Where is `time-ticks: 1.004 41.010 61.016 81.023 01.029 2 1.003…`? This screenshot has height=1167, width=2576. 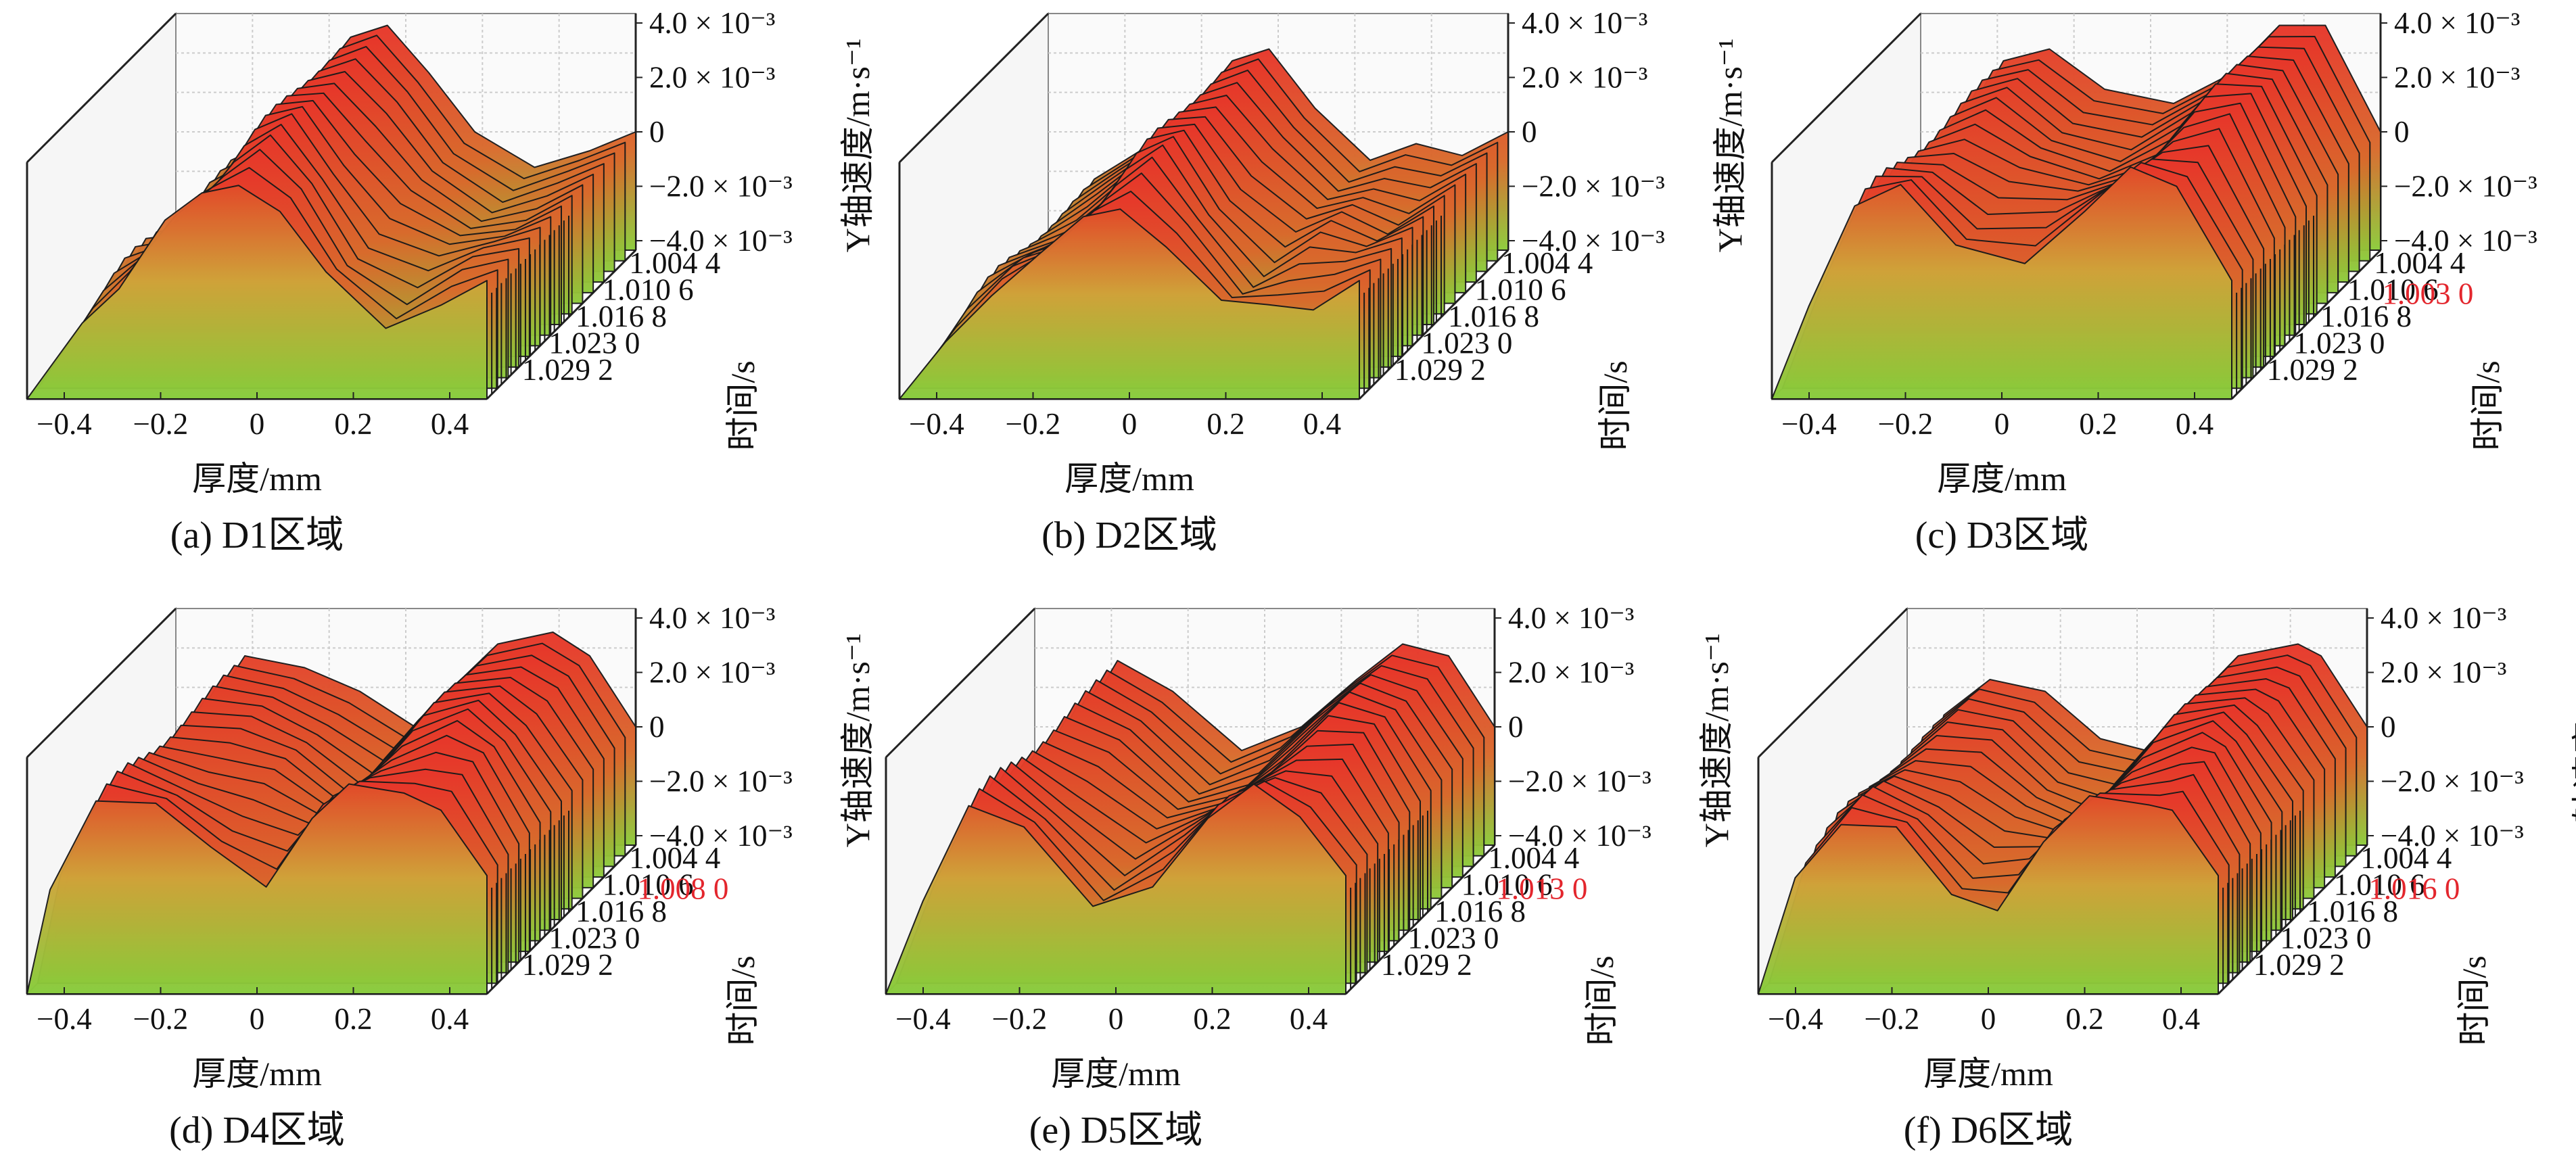 time-ticks: 1.004 41.010 61.016 81.023 01.029 2 1.003… is located at coordinates (2370, 317).